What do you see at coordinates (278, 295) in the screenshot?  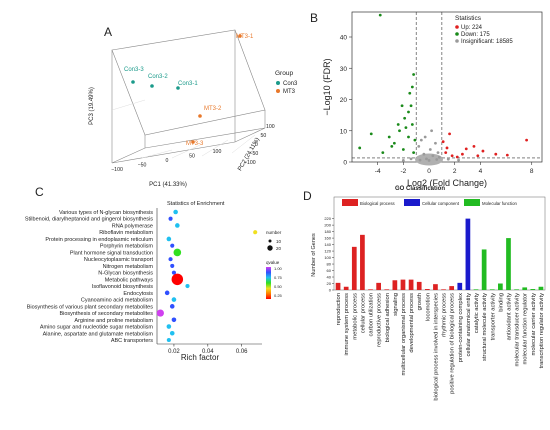 I see `qvalue-legend-tick: 0.25` at bounding box center [278, 295].